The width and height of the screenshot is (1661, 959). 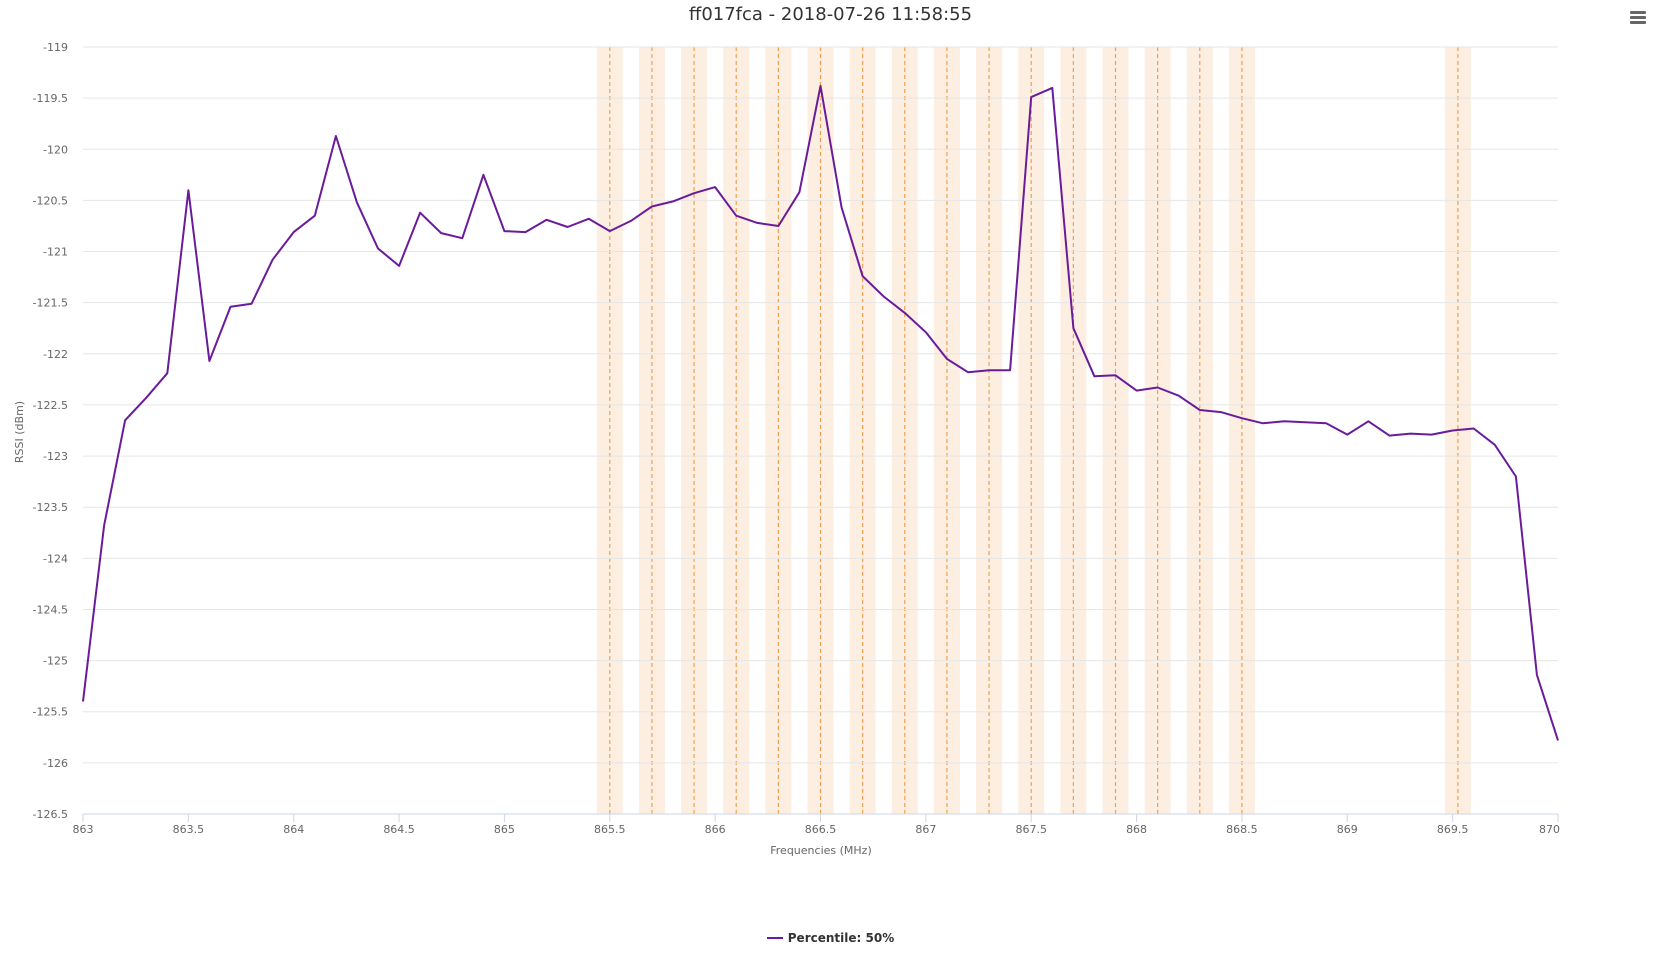 I want to click on x-tick-label: 863.5, so click(x=189, y=829).